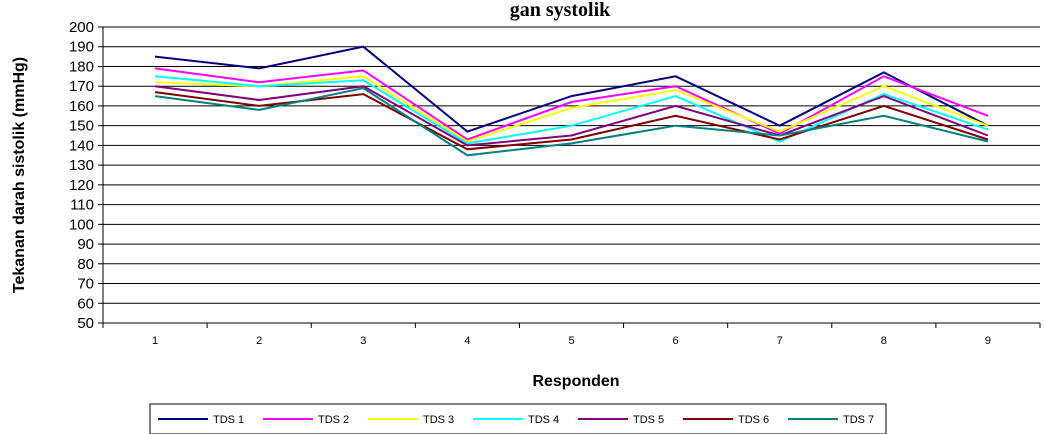  I want to click on x-axis-label: Responden, so click(575, 381).